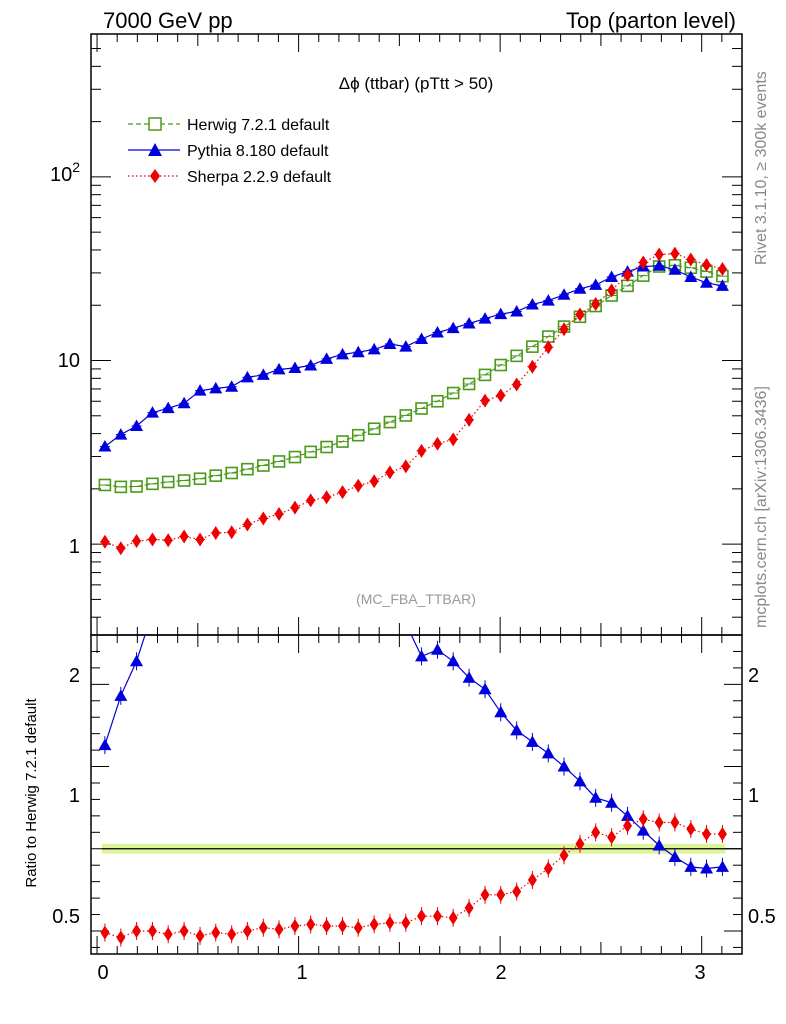 This screenshot has height=1024, width=786. I want to click on main-ytick-label-1: 1, so click(74, 547).